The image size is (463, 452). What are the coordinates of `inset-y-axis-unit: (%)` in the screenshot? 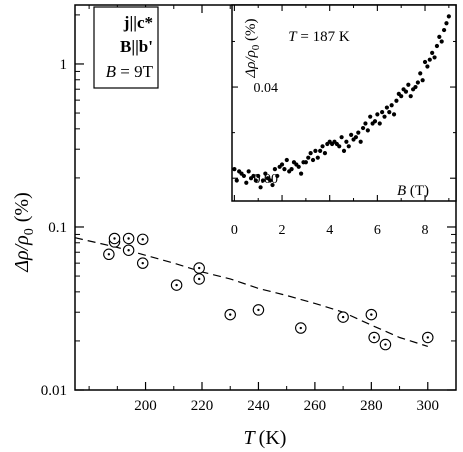 It's located at (251, 31).